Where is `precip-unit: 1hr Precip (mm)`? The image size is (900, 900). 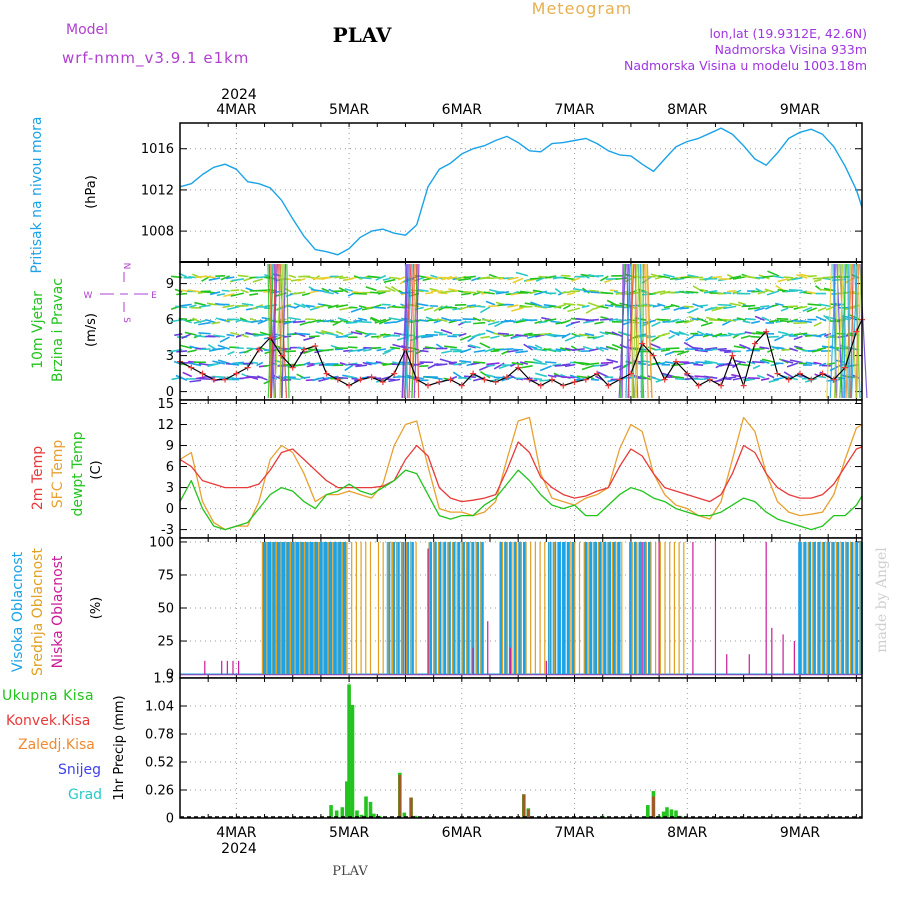
precip-unit: 1hr Precip (mm) is located at coordinates (119, 747).